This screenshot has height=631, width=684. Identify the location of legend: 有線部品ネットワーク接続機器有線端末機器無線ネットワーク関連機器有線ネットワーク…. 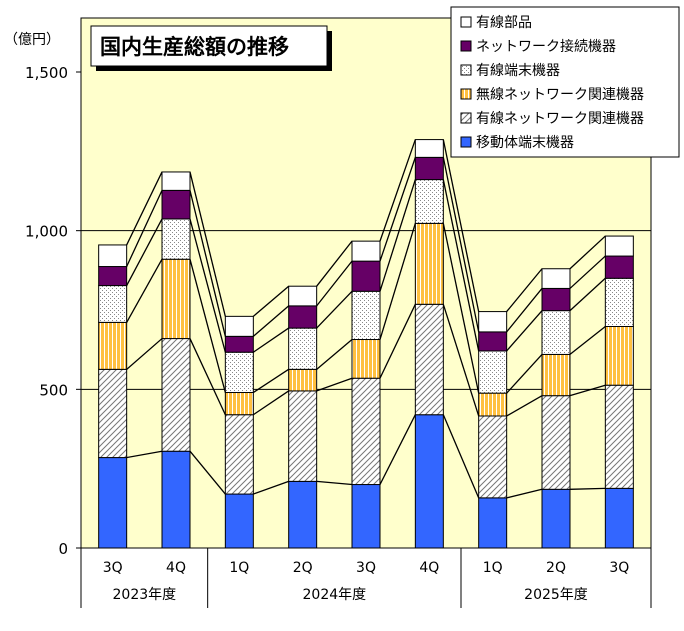
(565, 82).